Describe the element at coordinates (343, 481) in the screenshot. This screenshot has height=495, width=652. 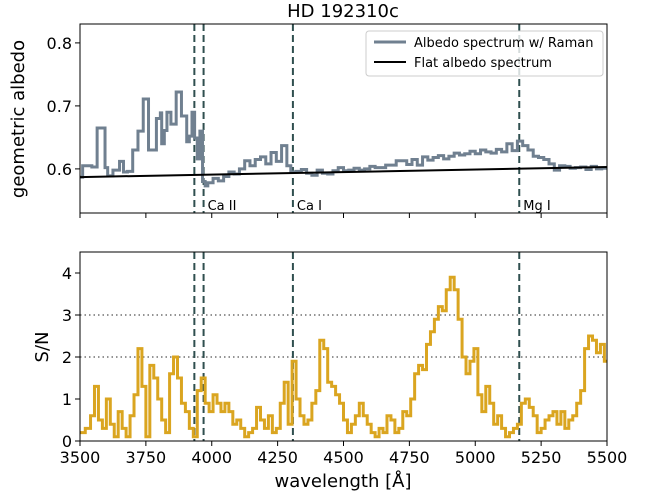
I see `x-axis-label: wavelength [Å]` at that location.